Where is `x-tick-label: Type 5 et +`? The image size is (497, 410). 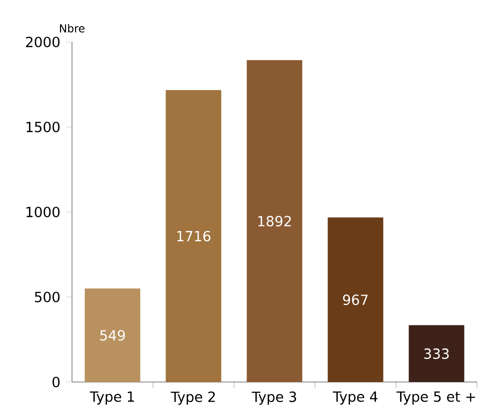 x-tick-label: Type 5 et + is located at coordinates (435, 398).